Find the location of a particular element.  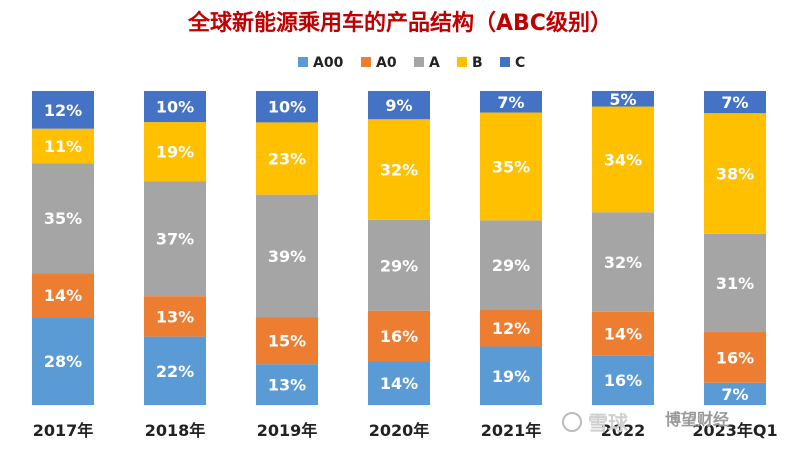

data-label-a00: 28% is located at coordinates (63, 361).